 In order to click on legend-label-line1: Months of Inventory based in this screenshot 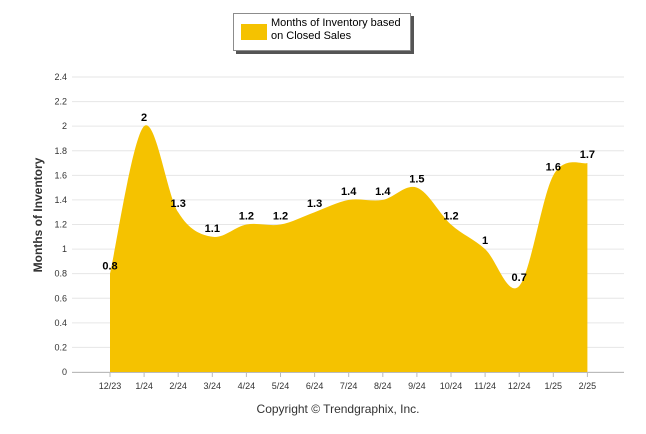, I will do `click(336, 23)`.